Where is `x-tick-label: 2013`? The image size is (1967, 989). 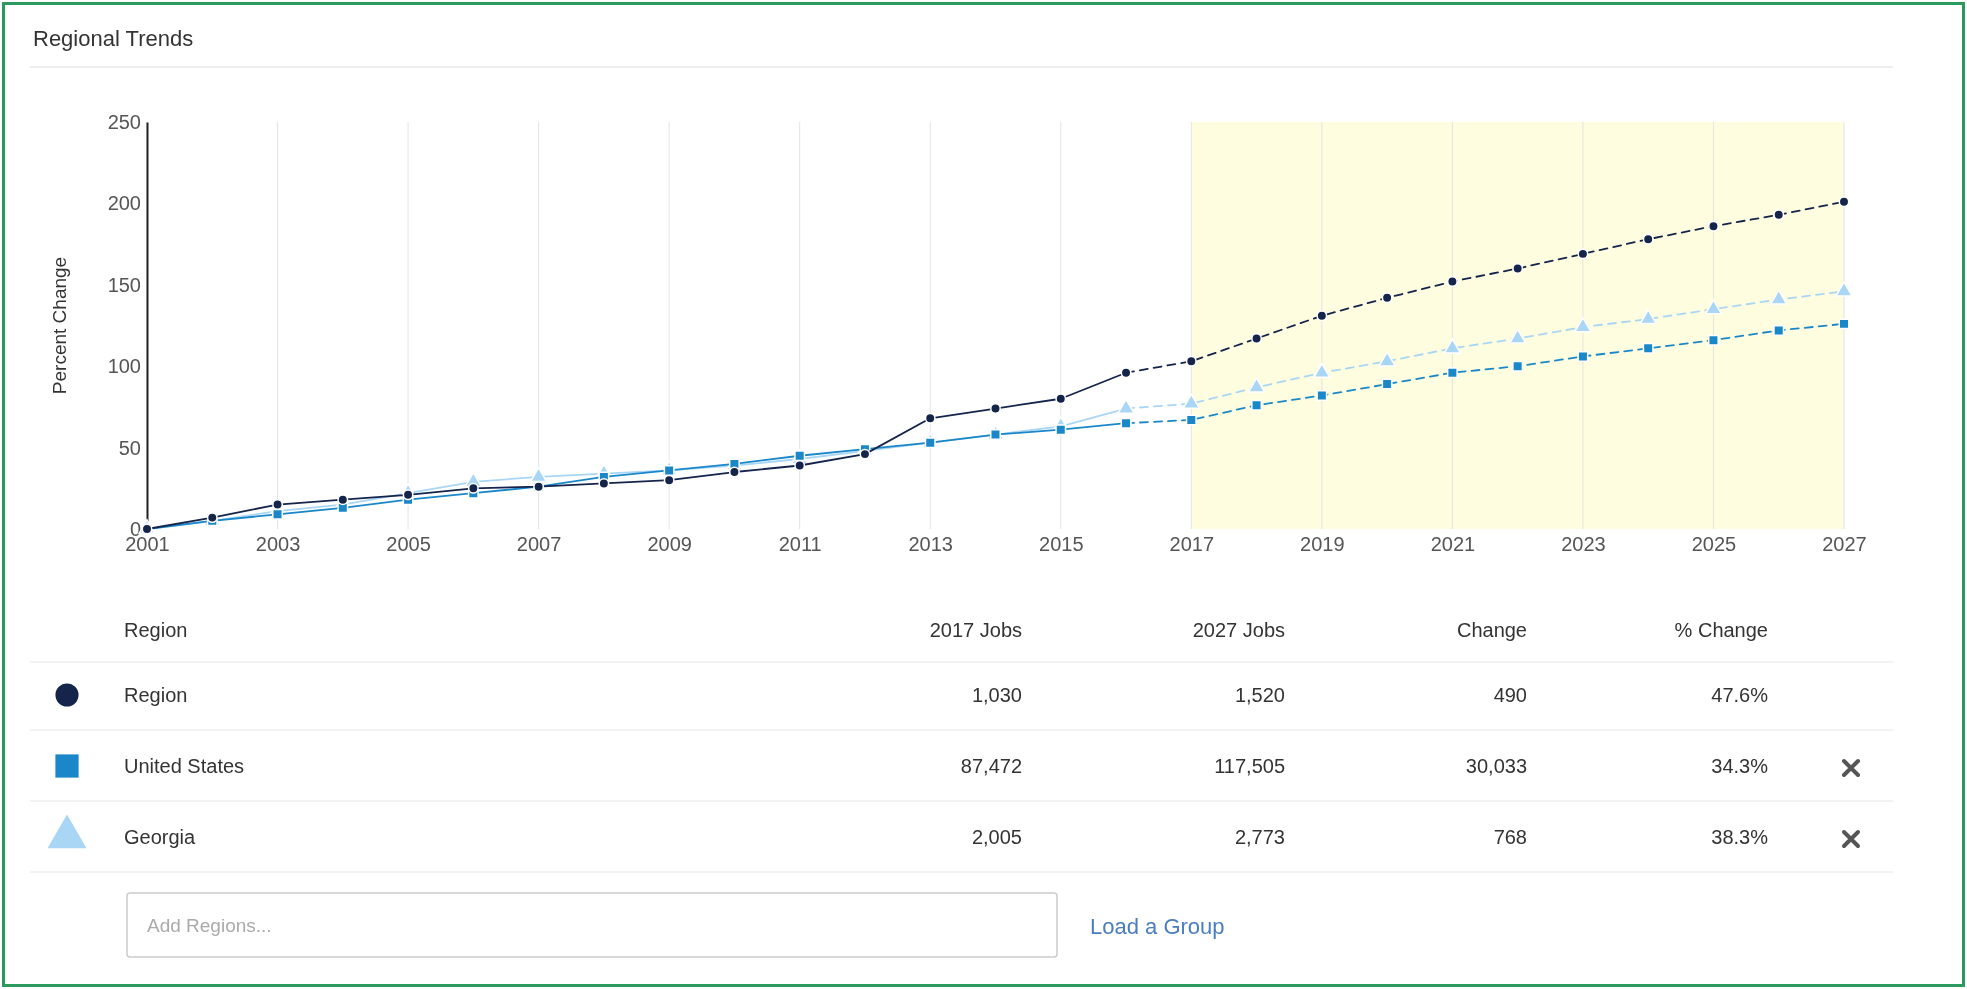 x-tick-label: 2013 is located at coordinates (930, 544).